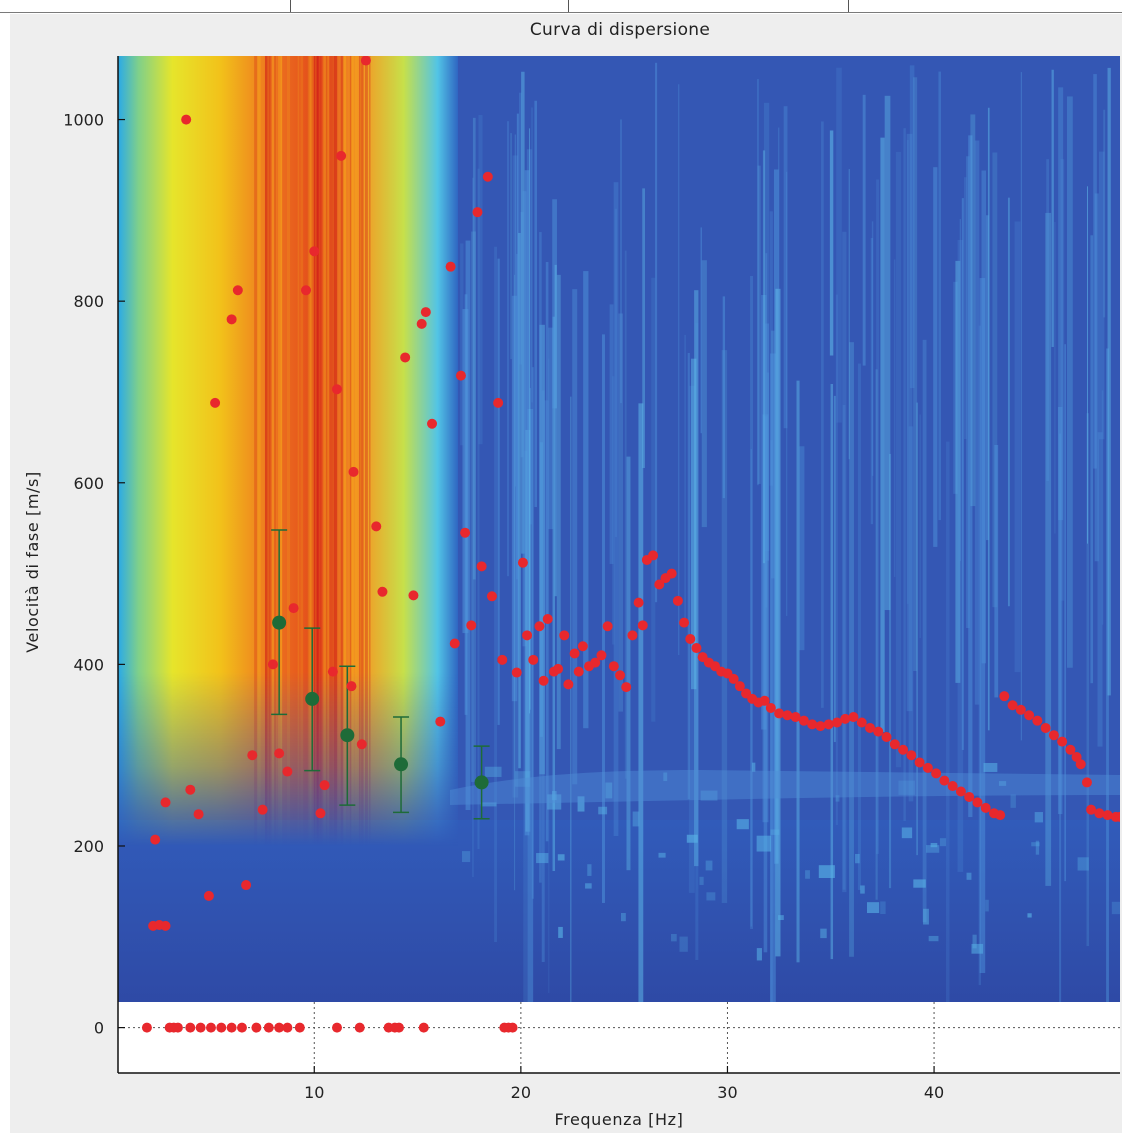 This screenshot has height=1133, width=1122. I want to click on spectrum-low-band, so click(619, 911).